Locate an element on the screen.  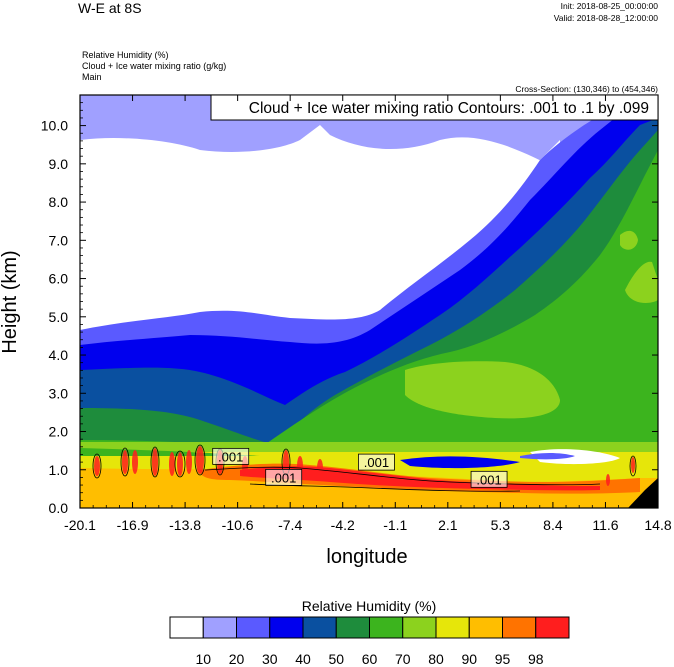
y-tick-label: 7.0 is located at coordinates (59, 240).